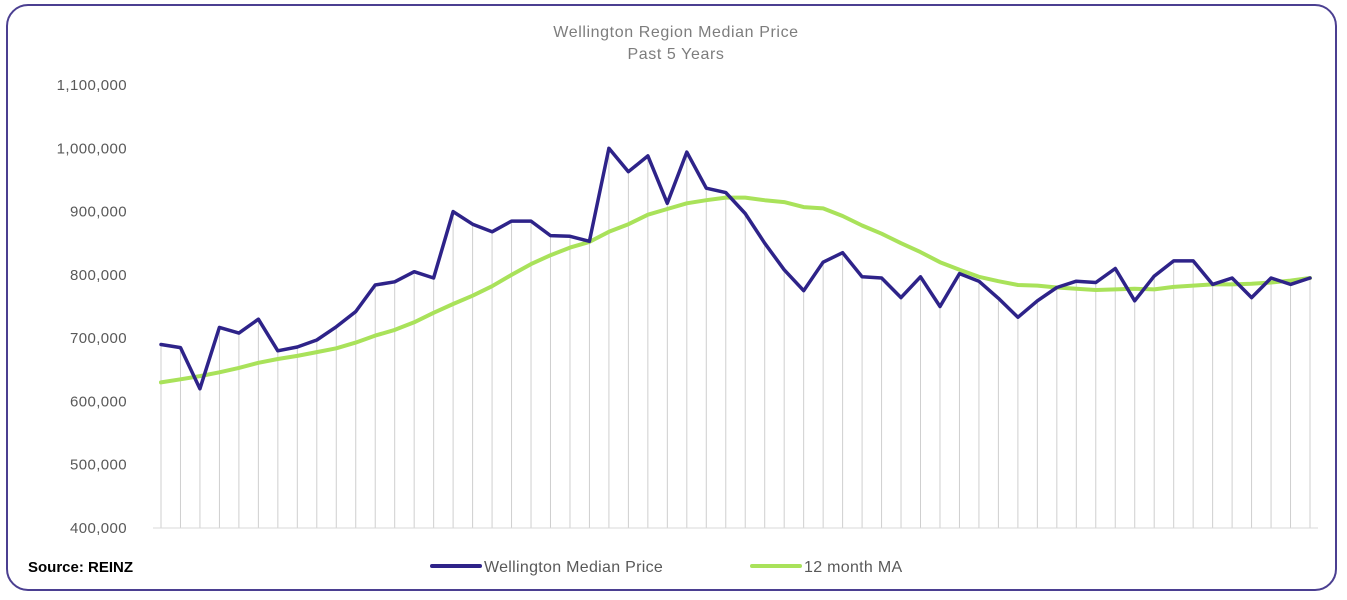  Describe the element at coordinates (675, 54) in the screenshot. I see `chart-subtitle: Past 5 Years` at that location.